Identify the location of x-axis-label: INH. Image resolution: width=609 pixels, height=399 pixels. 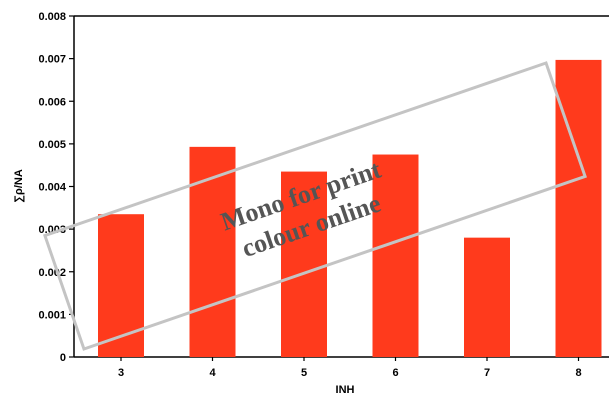
(345, 390).